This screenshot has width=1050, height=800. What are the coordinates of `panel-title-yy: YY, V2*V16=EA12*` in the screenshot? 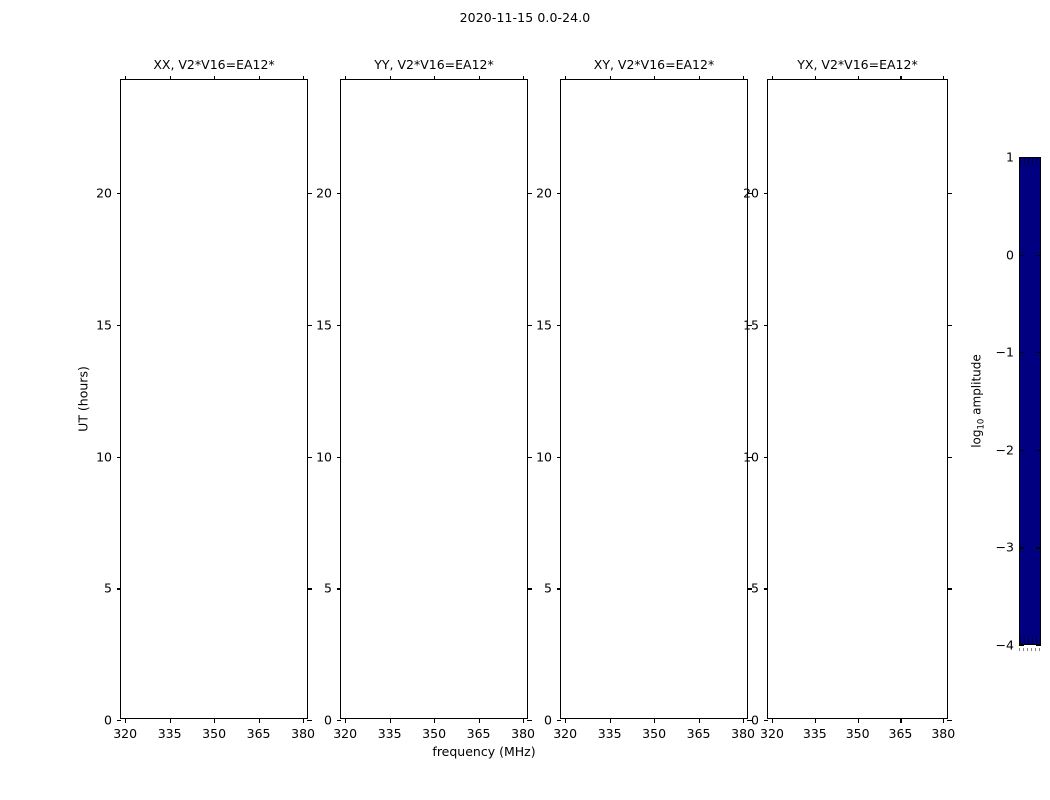 It's located at (434, 64).